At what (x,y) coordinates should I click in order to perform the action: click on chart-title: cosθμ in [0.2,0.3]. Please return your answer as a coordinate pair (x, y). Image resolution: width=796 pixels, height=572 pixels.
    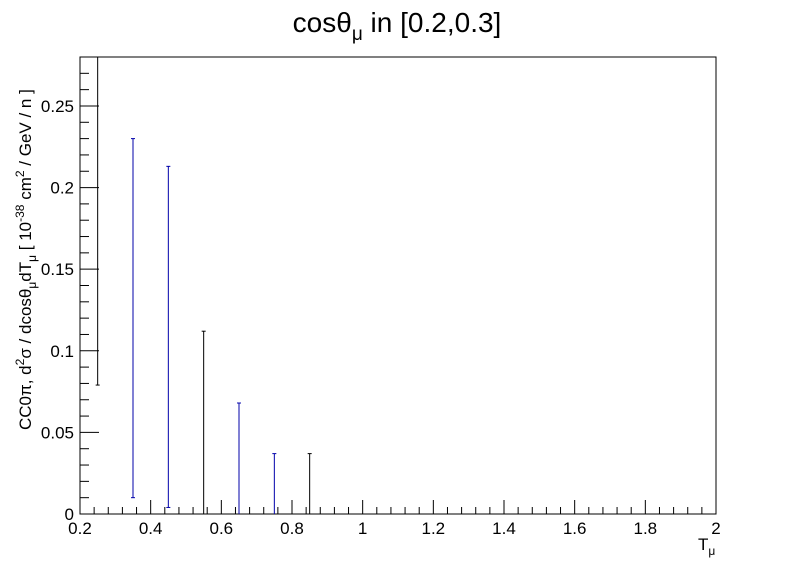
    Looking at the image, I should click on (397, 26).